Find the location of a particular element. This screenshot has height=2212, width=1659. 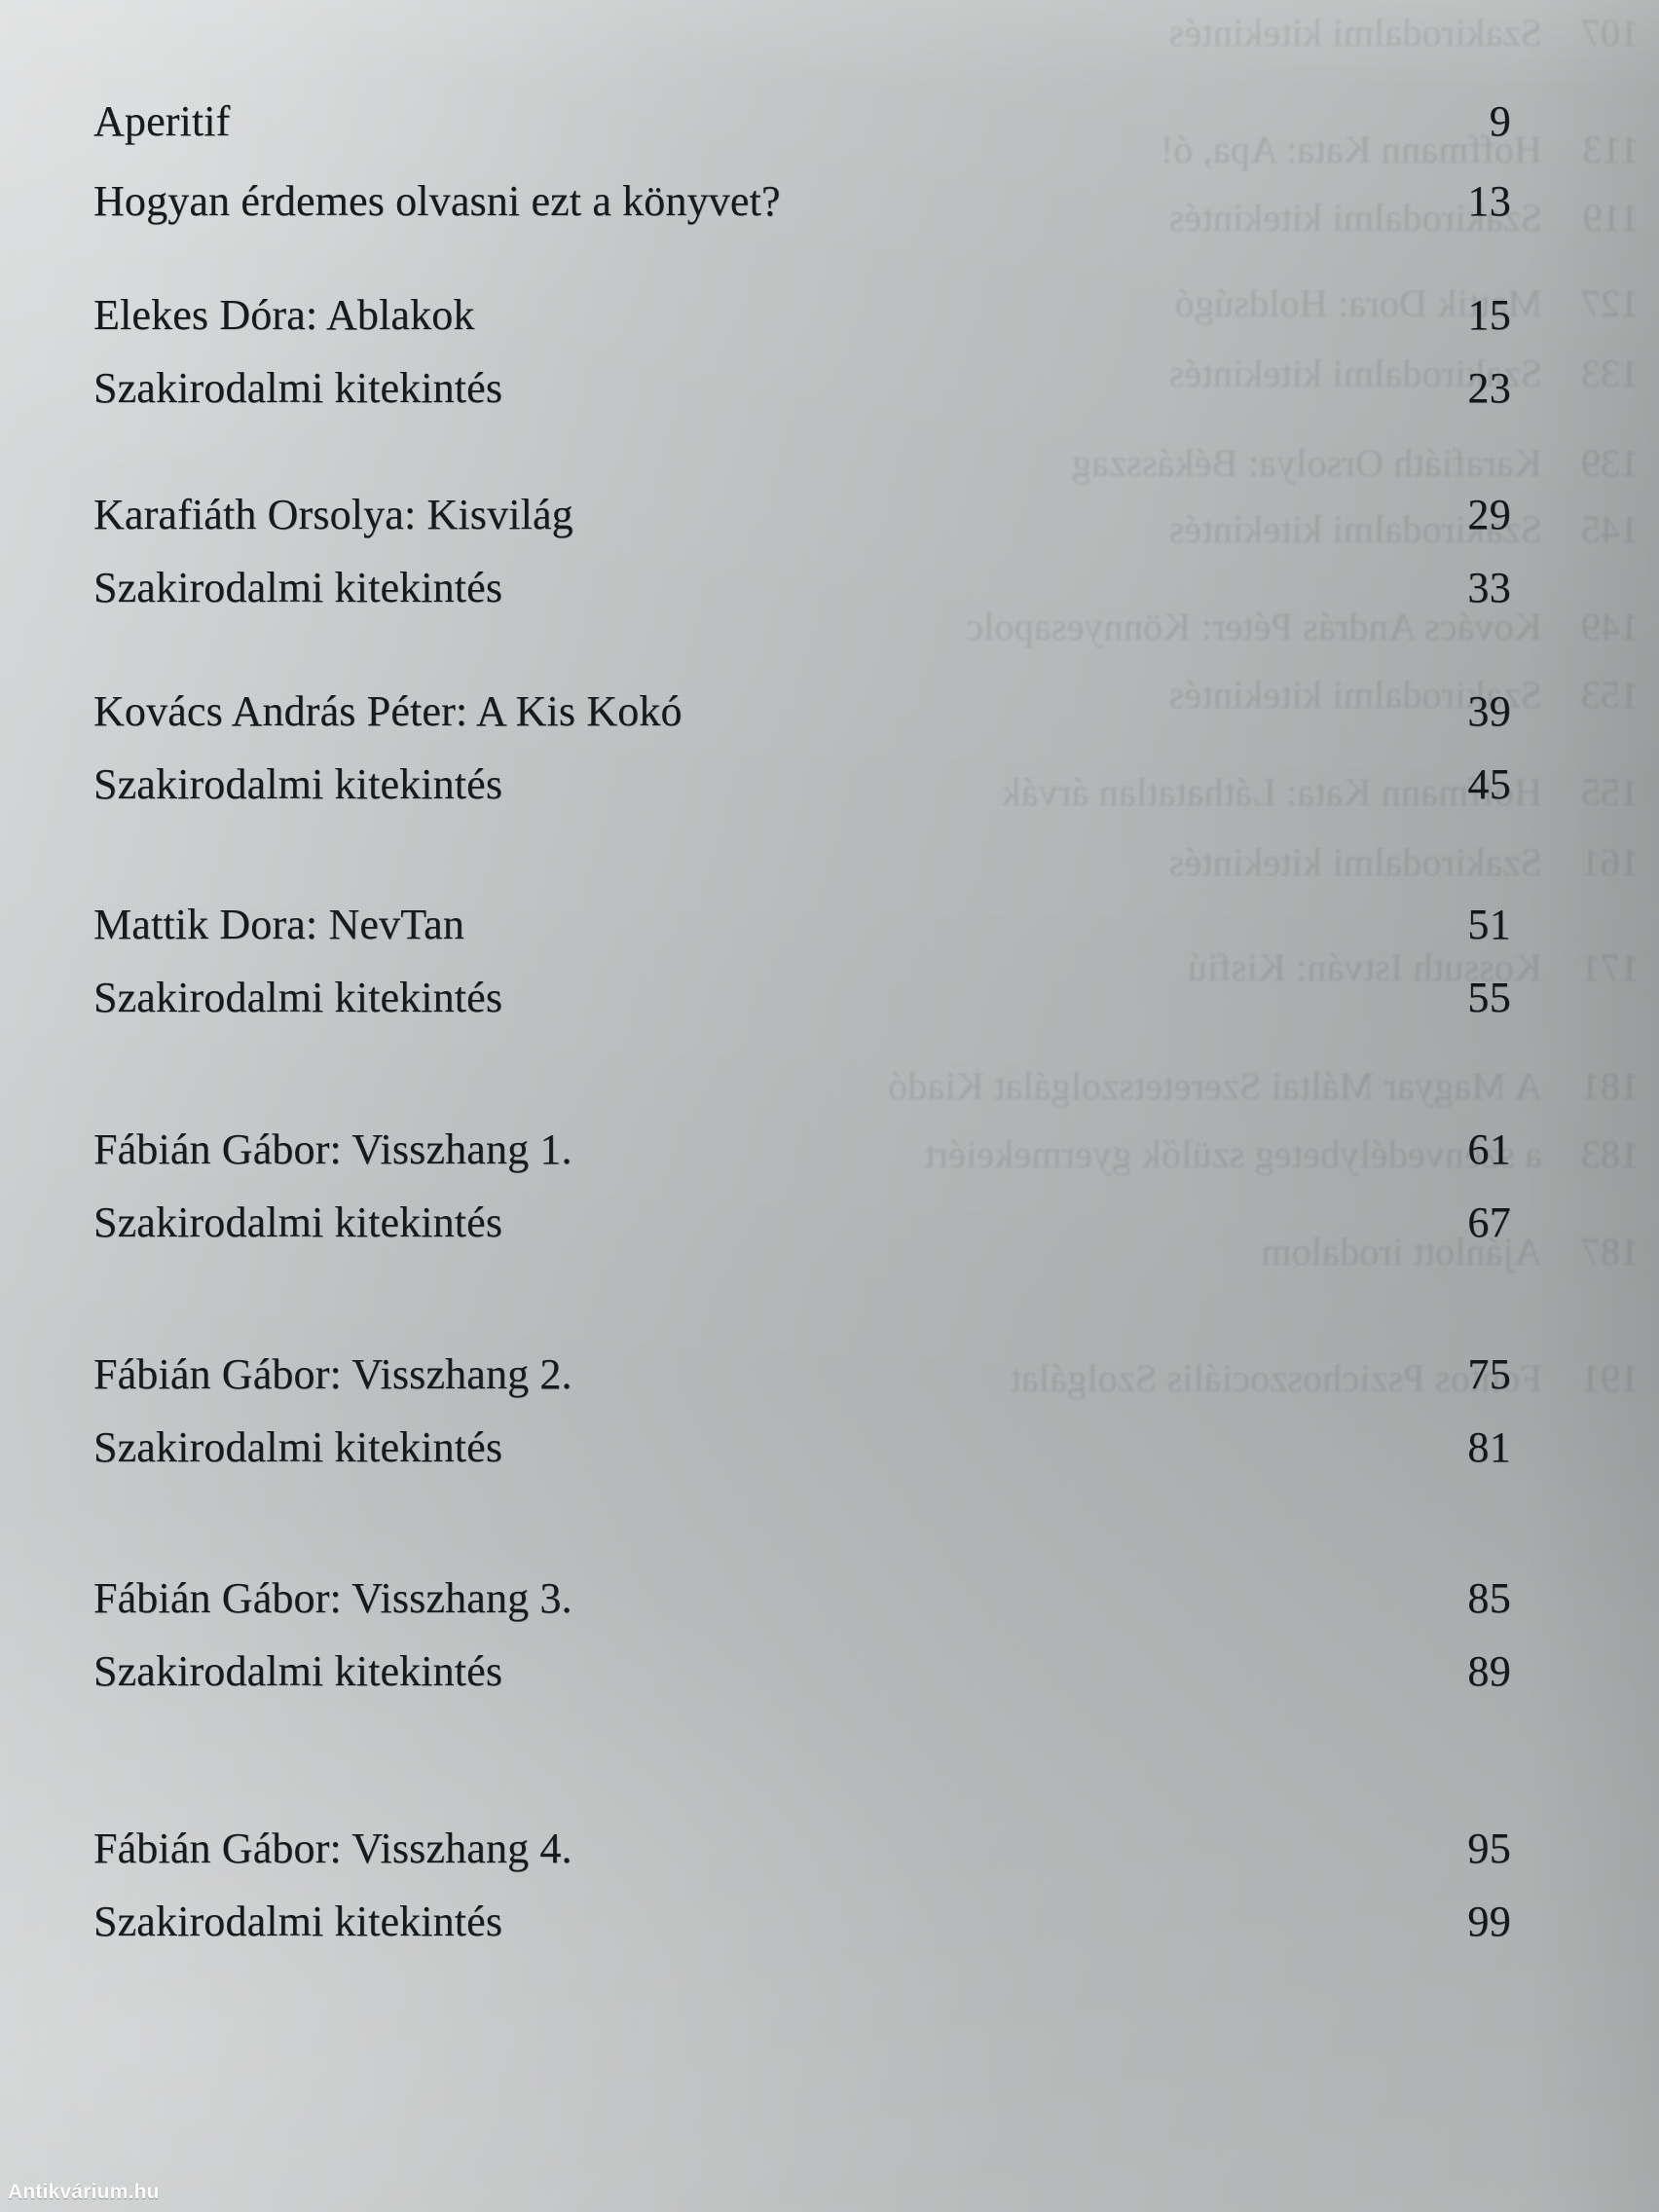

toc-entry-page-number: 99 is located at coordinates (1489, 1921).